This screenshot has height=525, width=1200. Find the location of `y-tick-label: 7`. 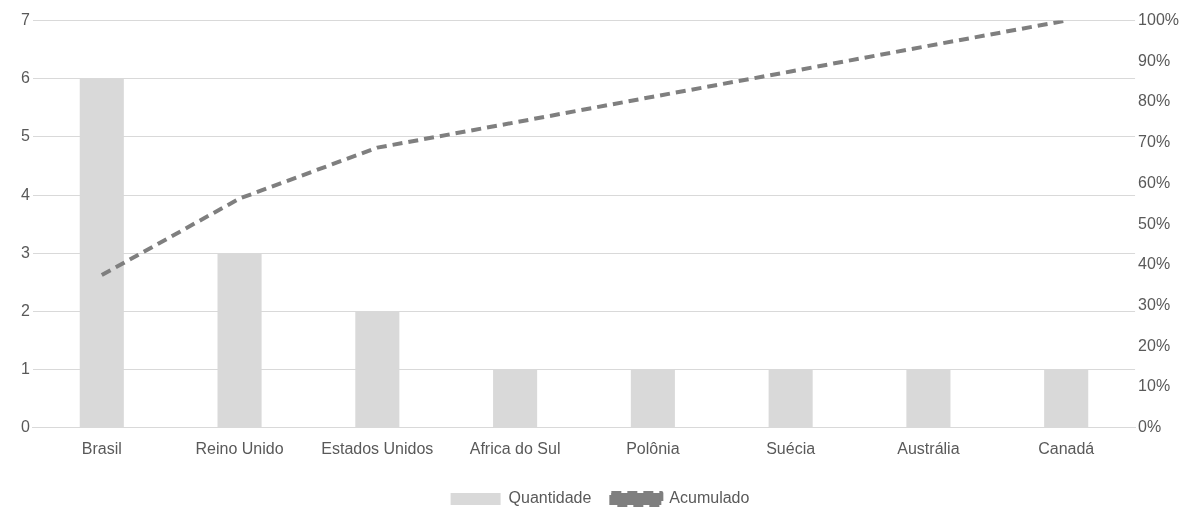

y-tick-label: 7 is located at coordinates (25, 20).